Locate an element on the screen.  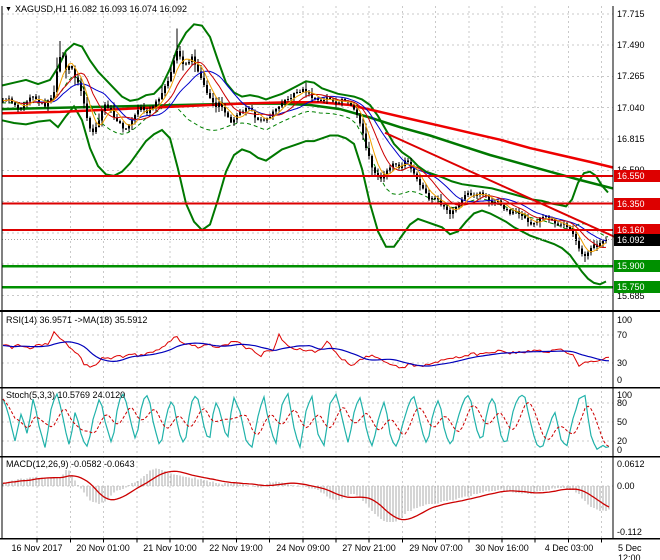
level-badge: 16.550 is located at coordinates (637, 176).